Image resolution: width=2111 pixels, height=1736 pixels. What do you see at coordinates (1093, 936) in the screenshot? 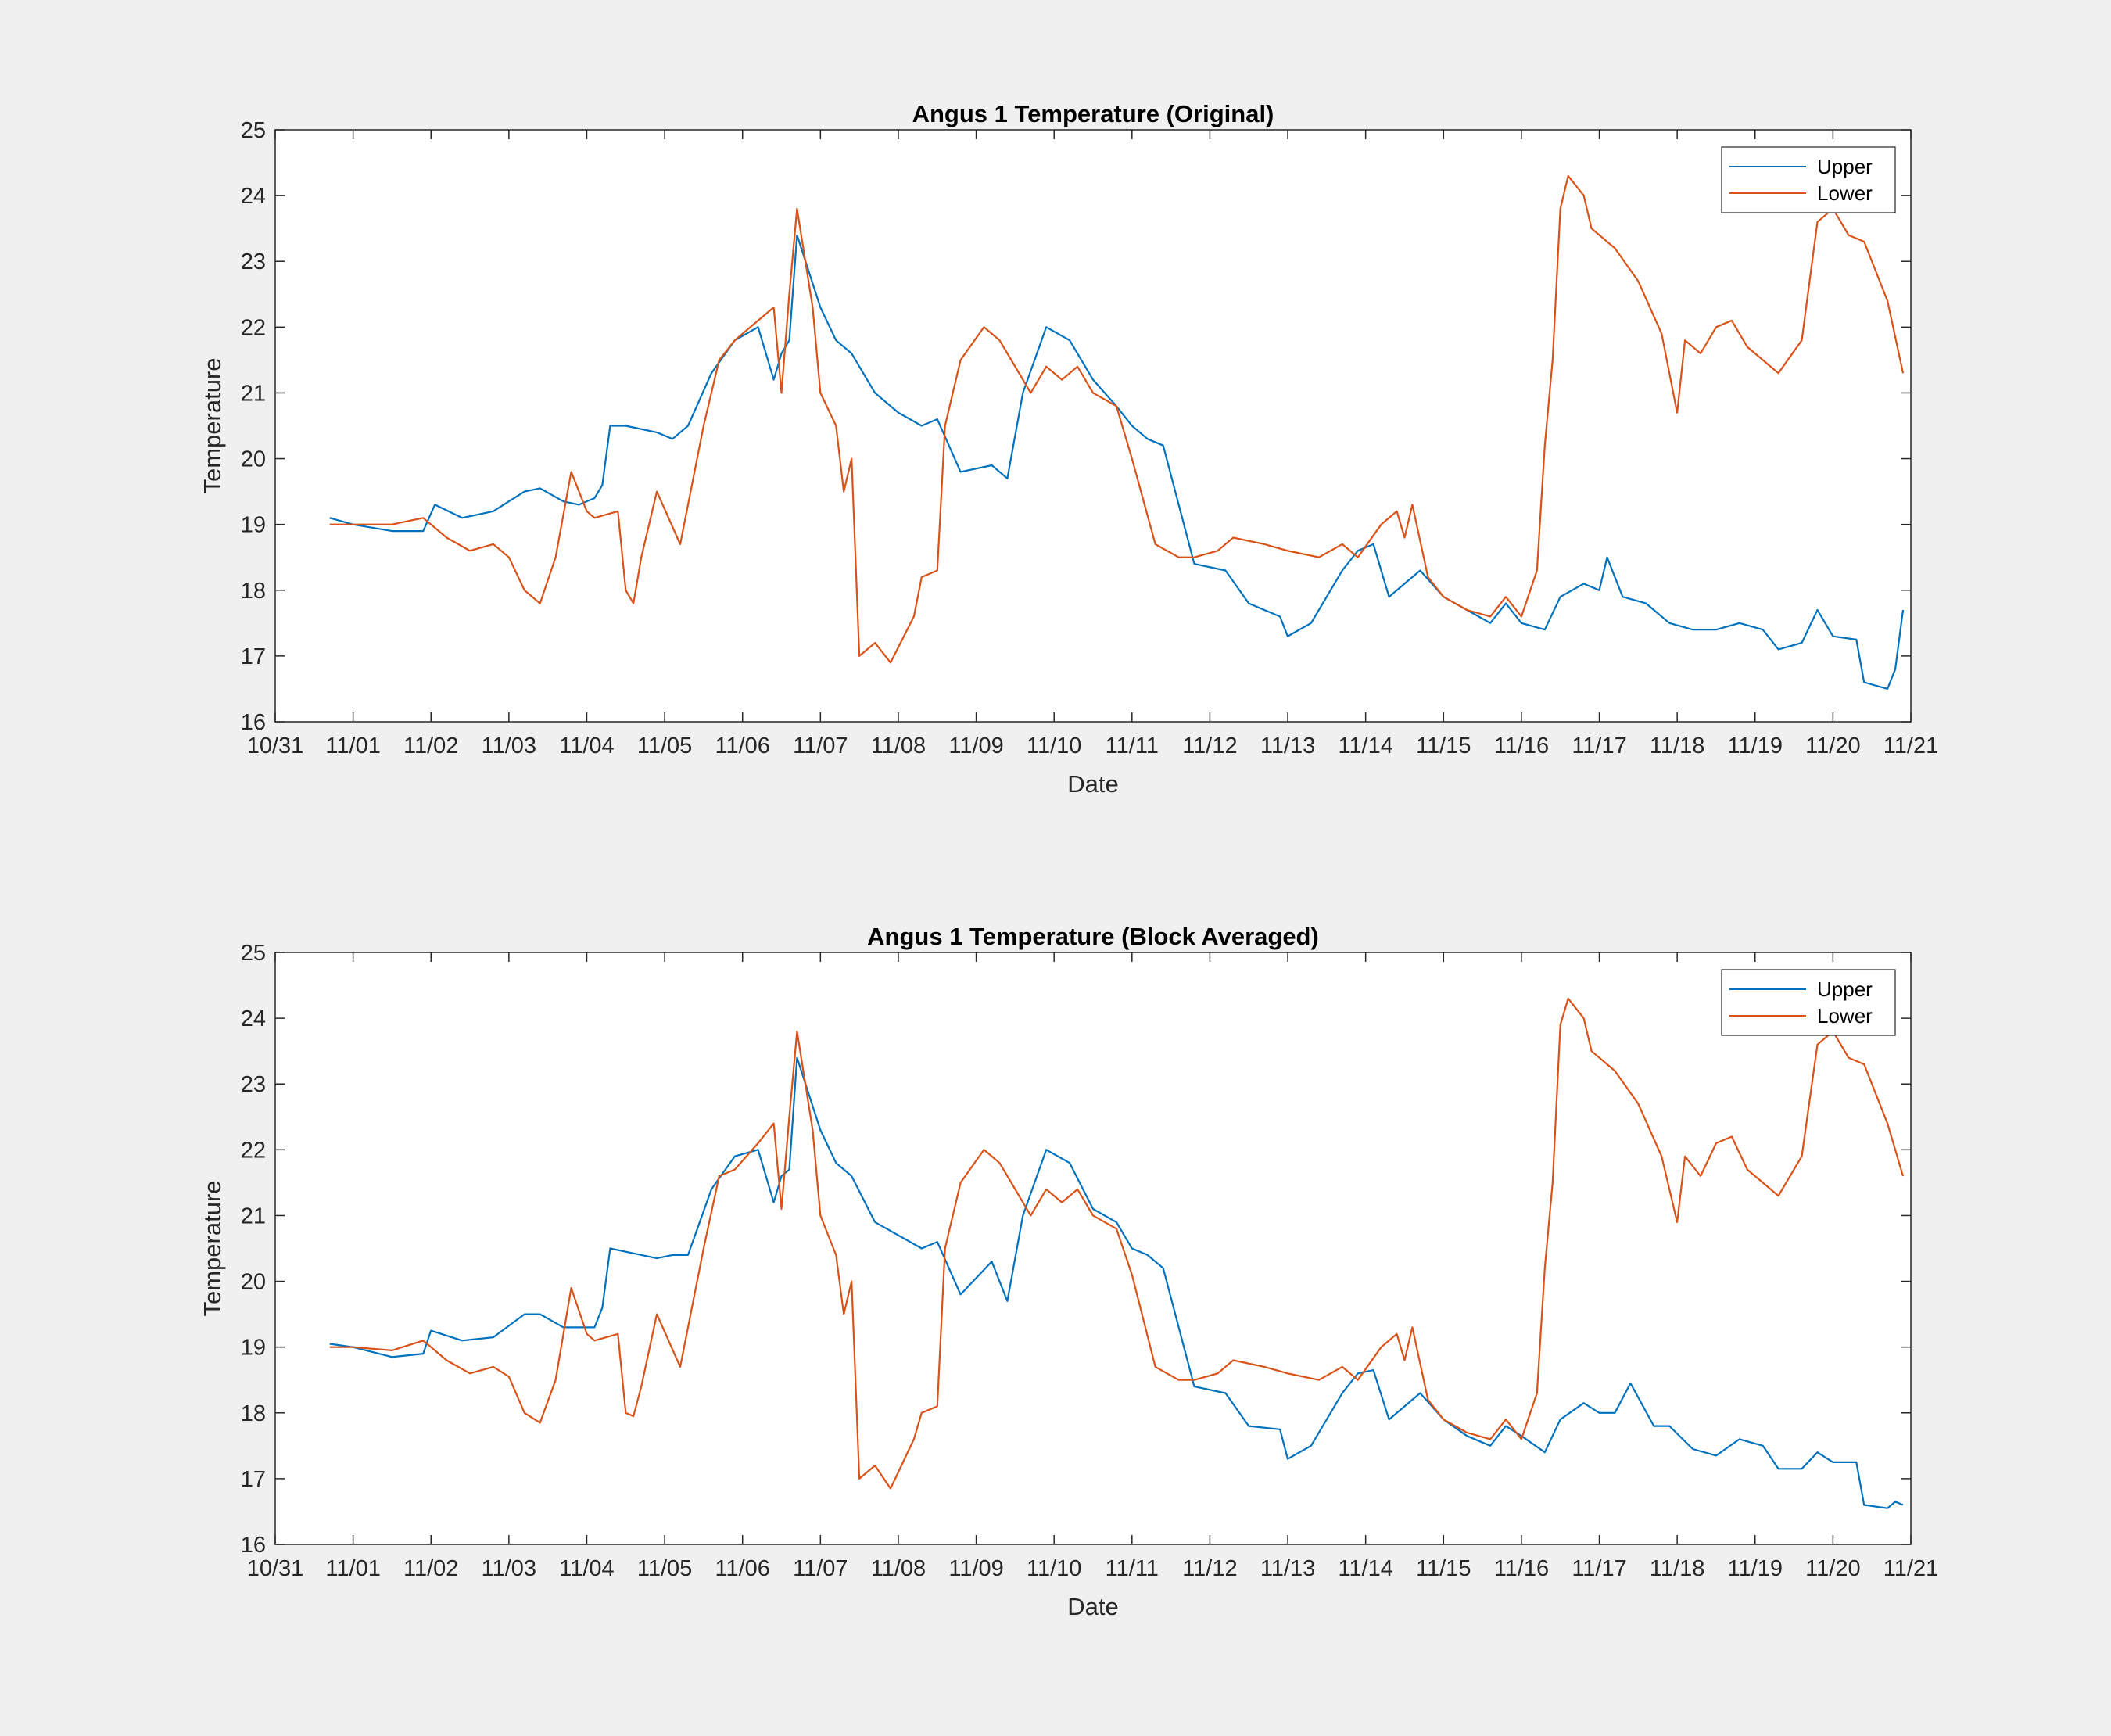
I see `chart-title: Angus 1 Temperature (Block Averaged)` at bounding box center [1093, 936].